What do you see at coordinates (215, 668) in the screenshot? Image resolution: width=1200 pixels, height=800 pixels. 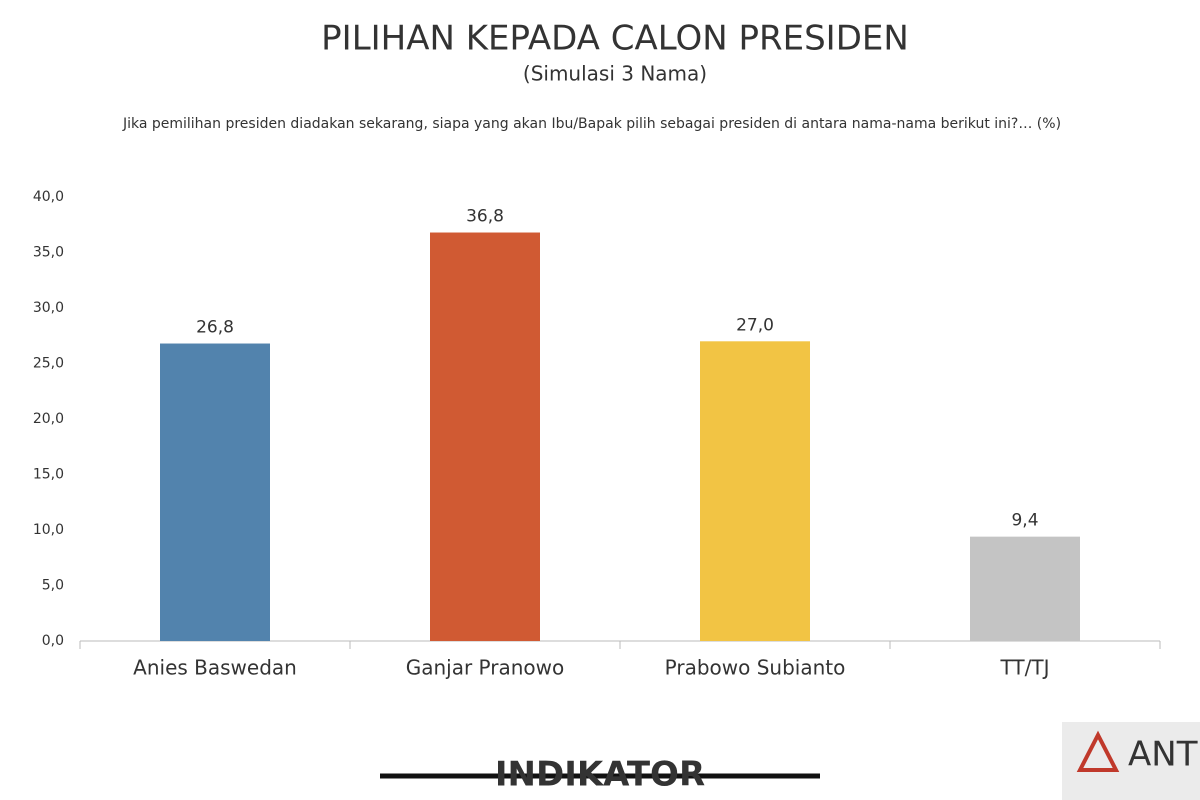 I see `x-tick-label: Anies Baswedan` at bounding box center [215, 668].